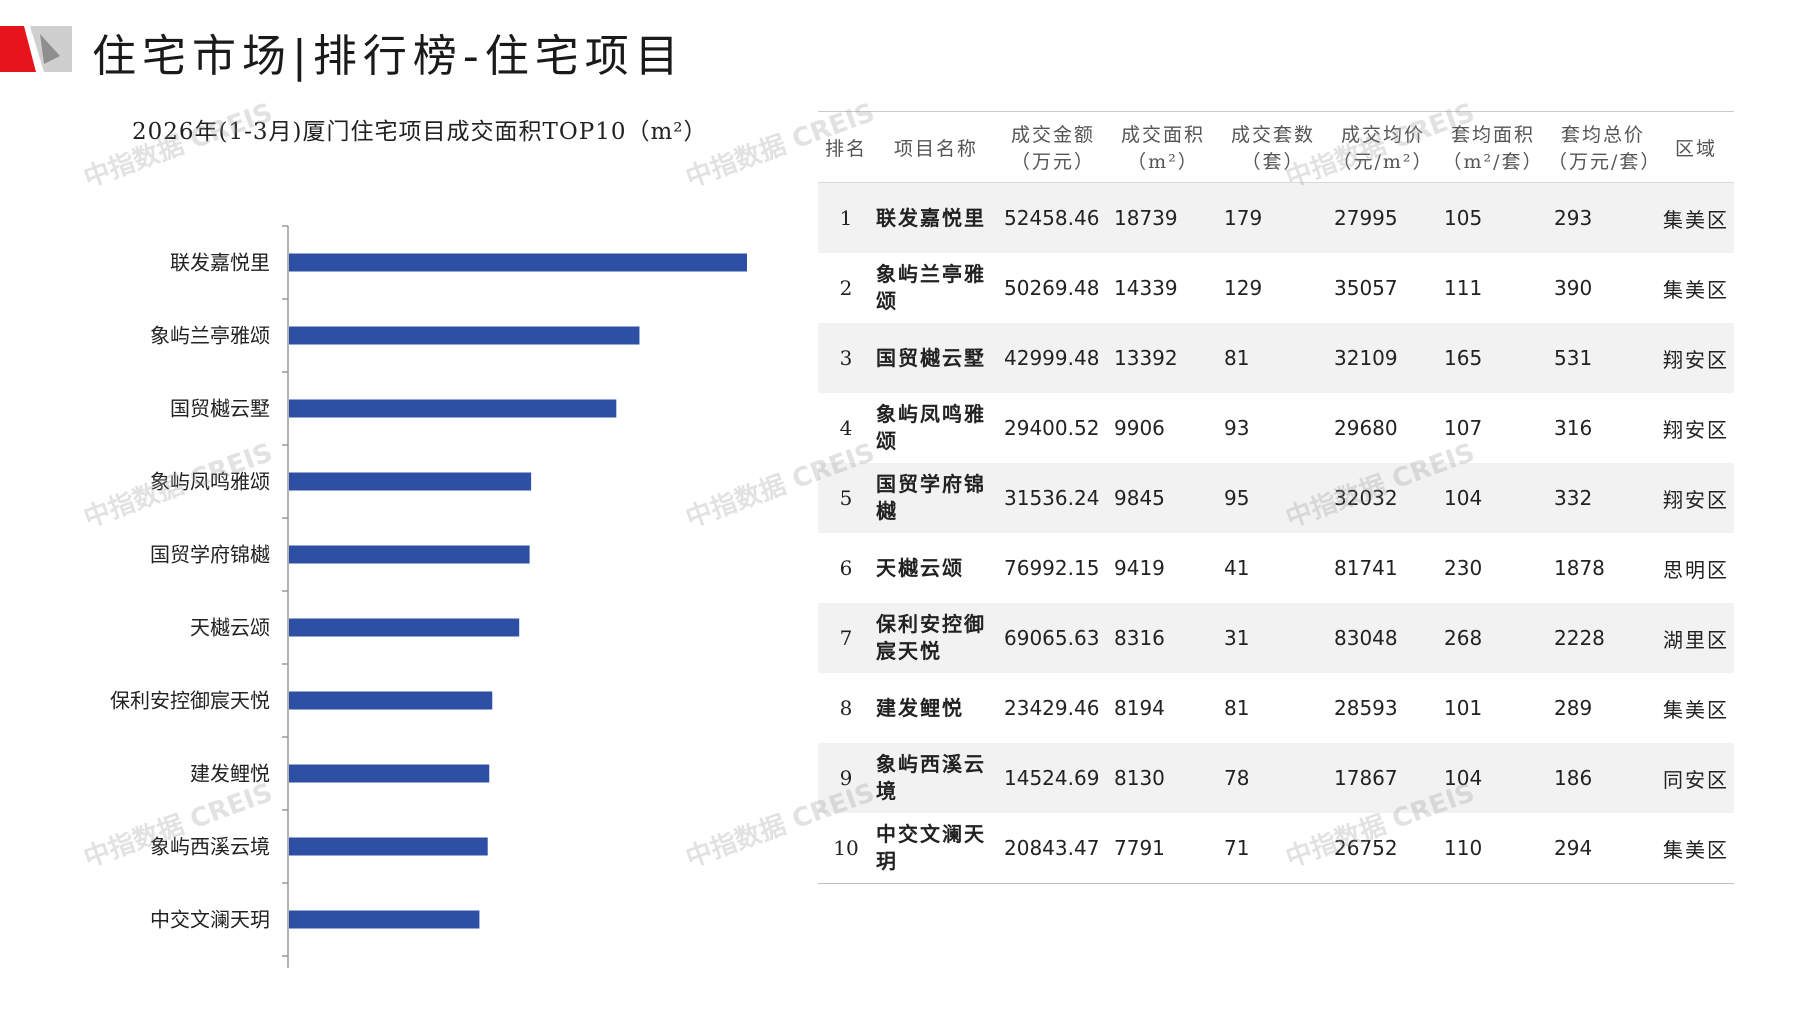 The width and height of the screenshot is (1797, 1010). I want to click on column-header-text: 成交均价, so click(1382, 135).